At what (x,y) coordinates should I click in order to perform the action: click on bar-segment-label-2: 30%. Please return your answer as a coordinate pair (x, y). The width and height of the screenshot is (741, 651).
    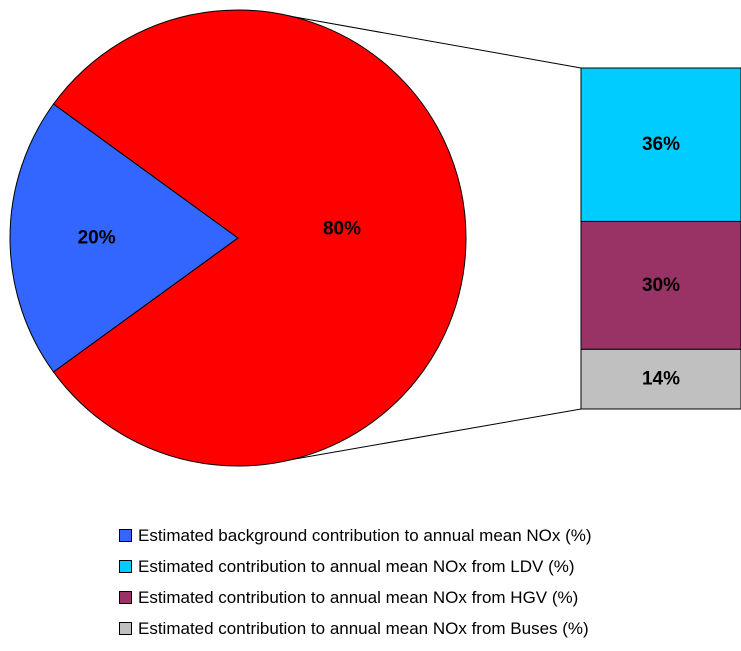
    Looking at the image, I should click on (661, 285).